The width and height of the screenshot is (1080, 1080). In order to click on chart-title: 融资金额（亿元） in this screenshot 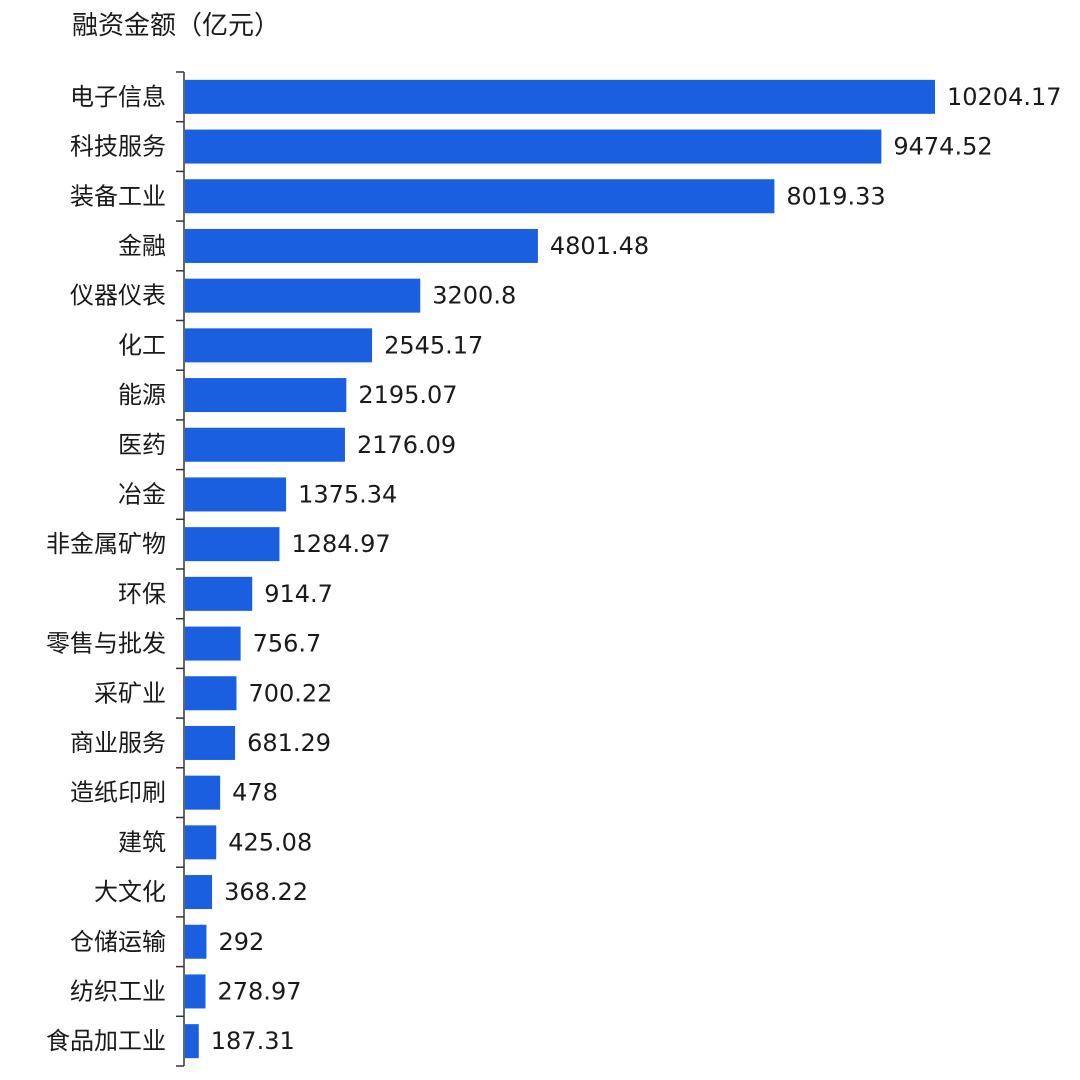, I will do `click(176, 26)`.